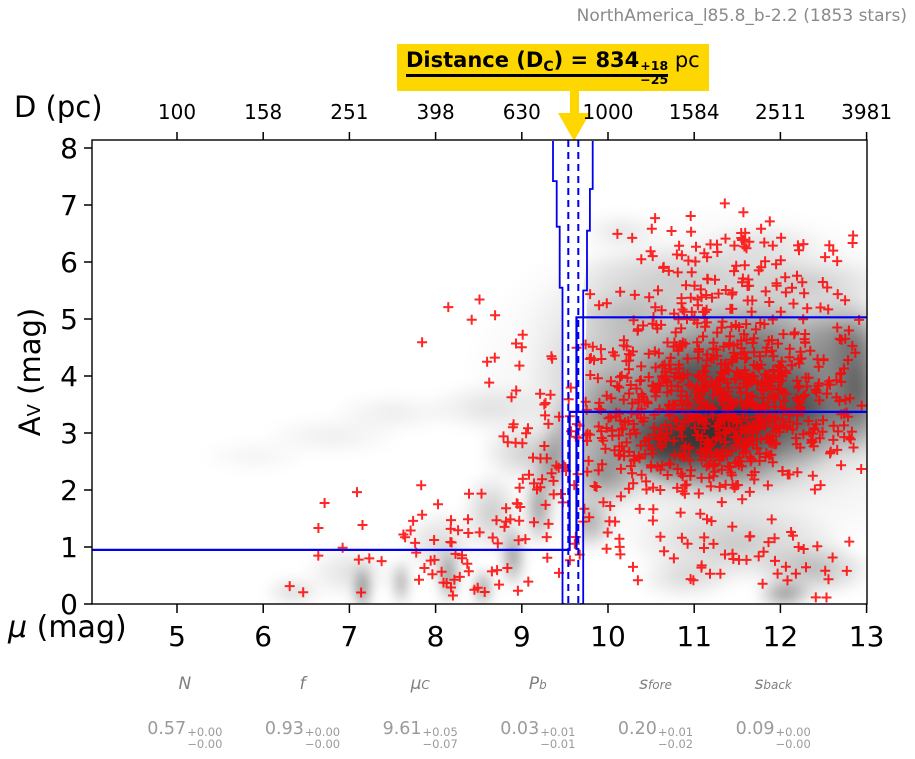  What do you see at coordinates (867, 636) in the screenshot?
I see `x-tick-label: 13` at bounding box center [867, 636].